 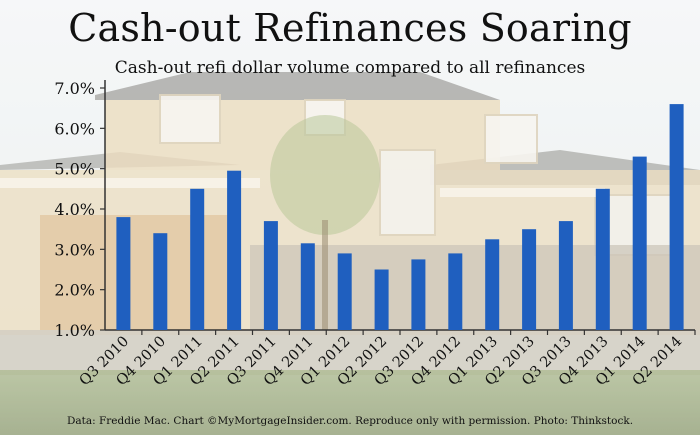 What do you see at coordinates (350, 28) in the screenshot?
I see `chart-title: Cash-out Refinances Soaring` at bounding box center [350, 28].